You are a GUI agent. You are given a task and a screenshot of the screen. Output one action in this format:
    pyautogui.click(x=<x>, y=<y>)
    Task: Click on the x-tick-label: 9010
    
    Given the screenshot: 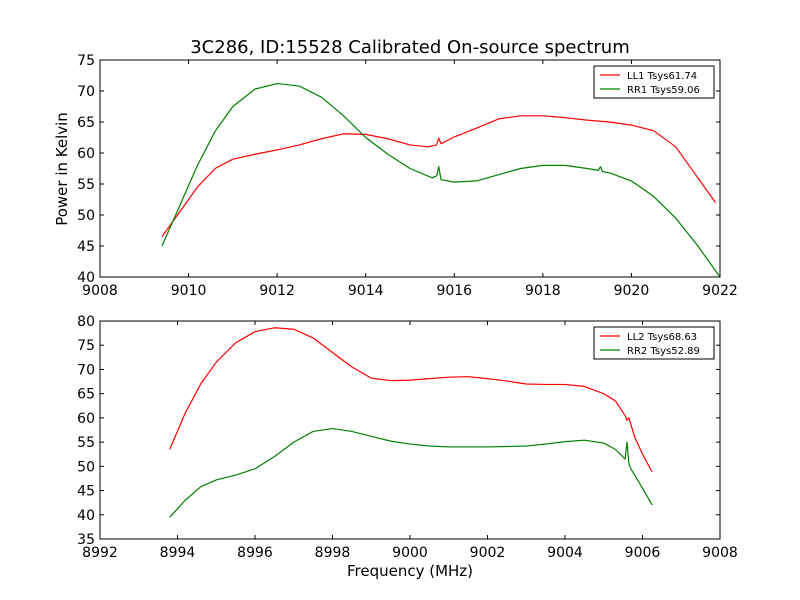 What is the action you would take?
    pyautogui.click(x=189, y=291)
    